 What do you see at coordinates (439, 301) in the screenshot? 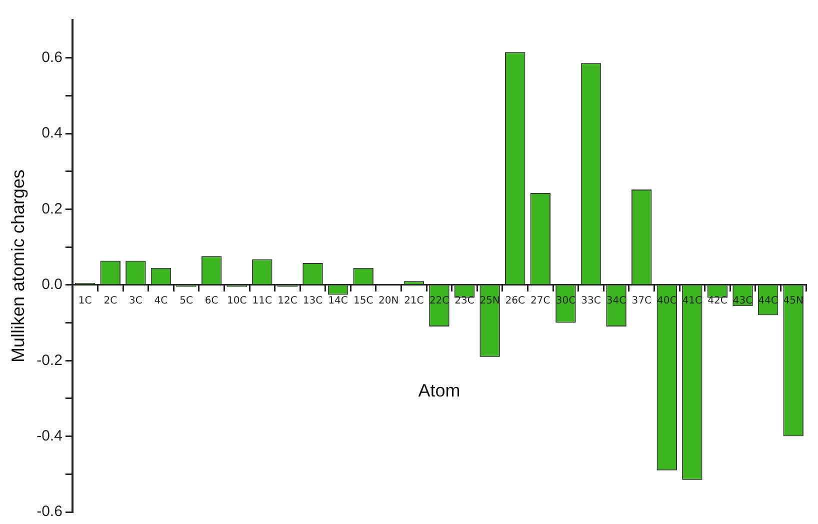
I see `x-tick-label: 22C` at bounding box center [439, 301].